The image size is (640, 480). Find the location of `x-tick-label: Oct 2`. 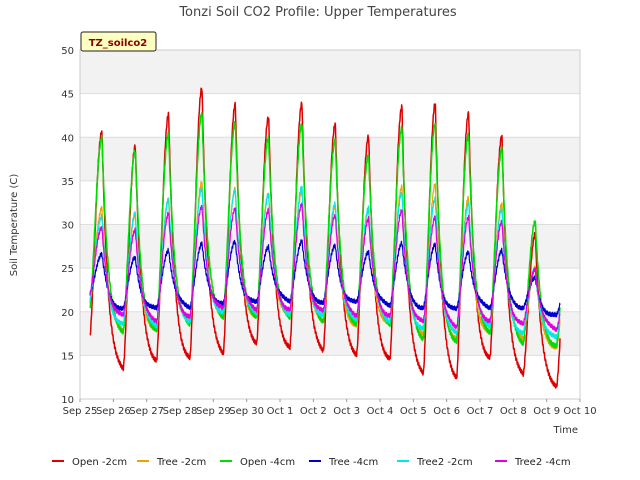

x-tick-label: Oct 2 is located at coordinates (313, 411).